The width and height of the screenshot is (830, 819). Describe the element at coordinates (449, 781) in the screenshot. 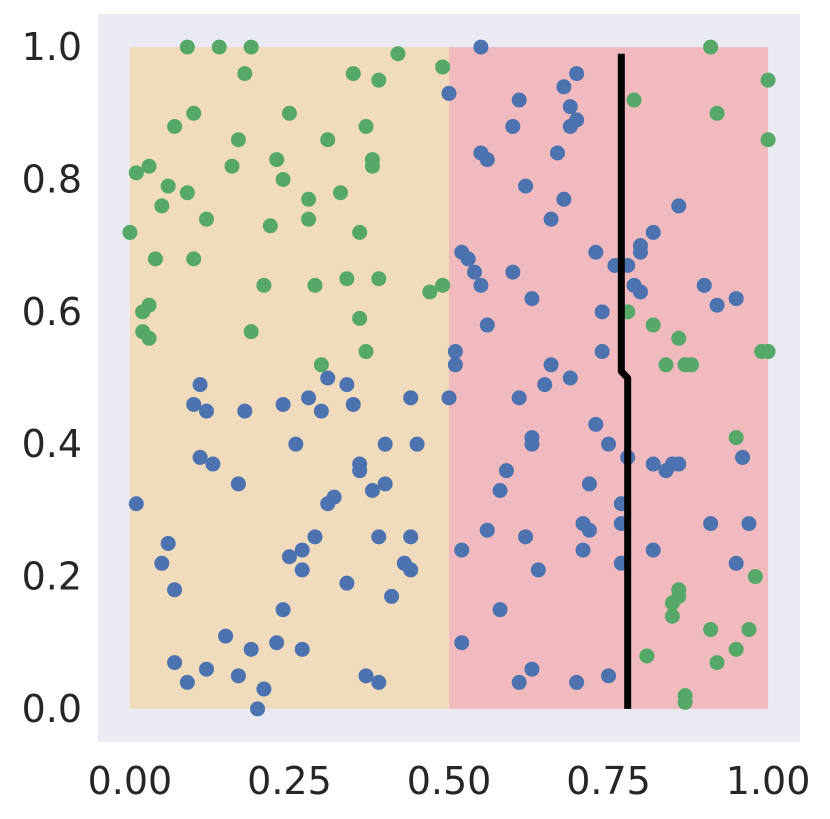

I see `x-tick-label: 0.50` at that location.